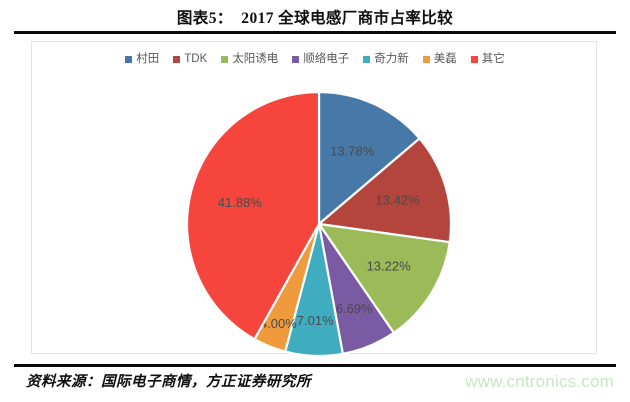 The width and height of the screenshot is (630, 402). I want to click on legend-item: 顺络电子, so click(321, 59).